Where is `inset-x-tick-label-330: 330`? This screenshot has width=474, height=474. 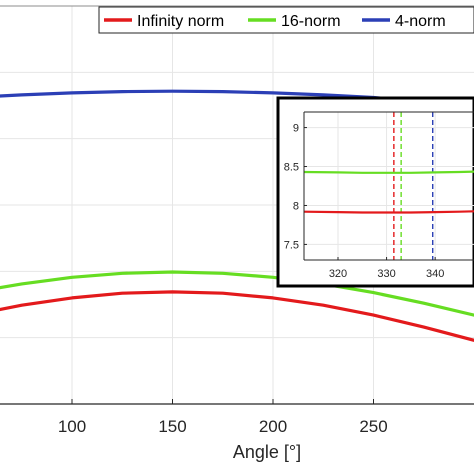 inset-x-tick-label-330: 330 is located at coordinates (386, 274).